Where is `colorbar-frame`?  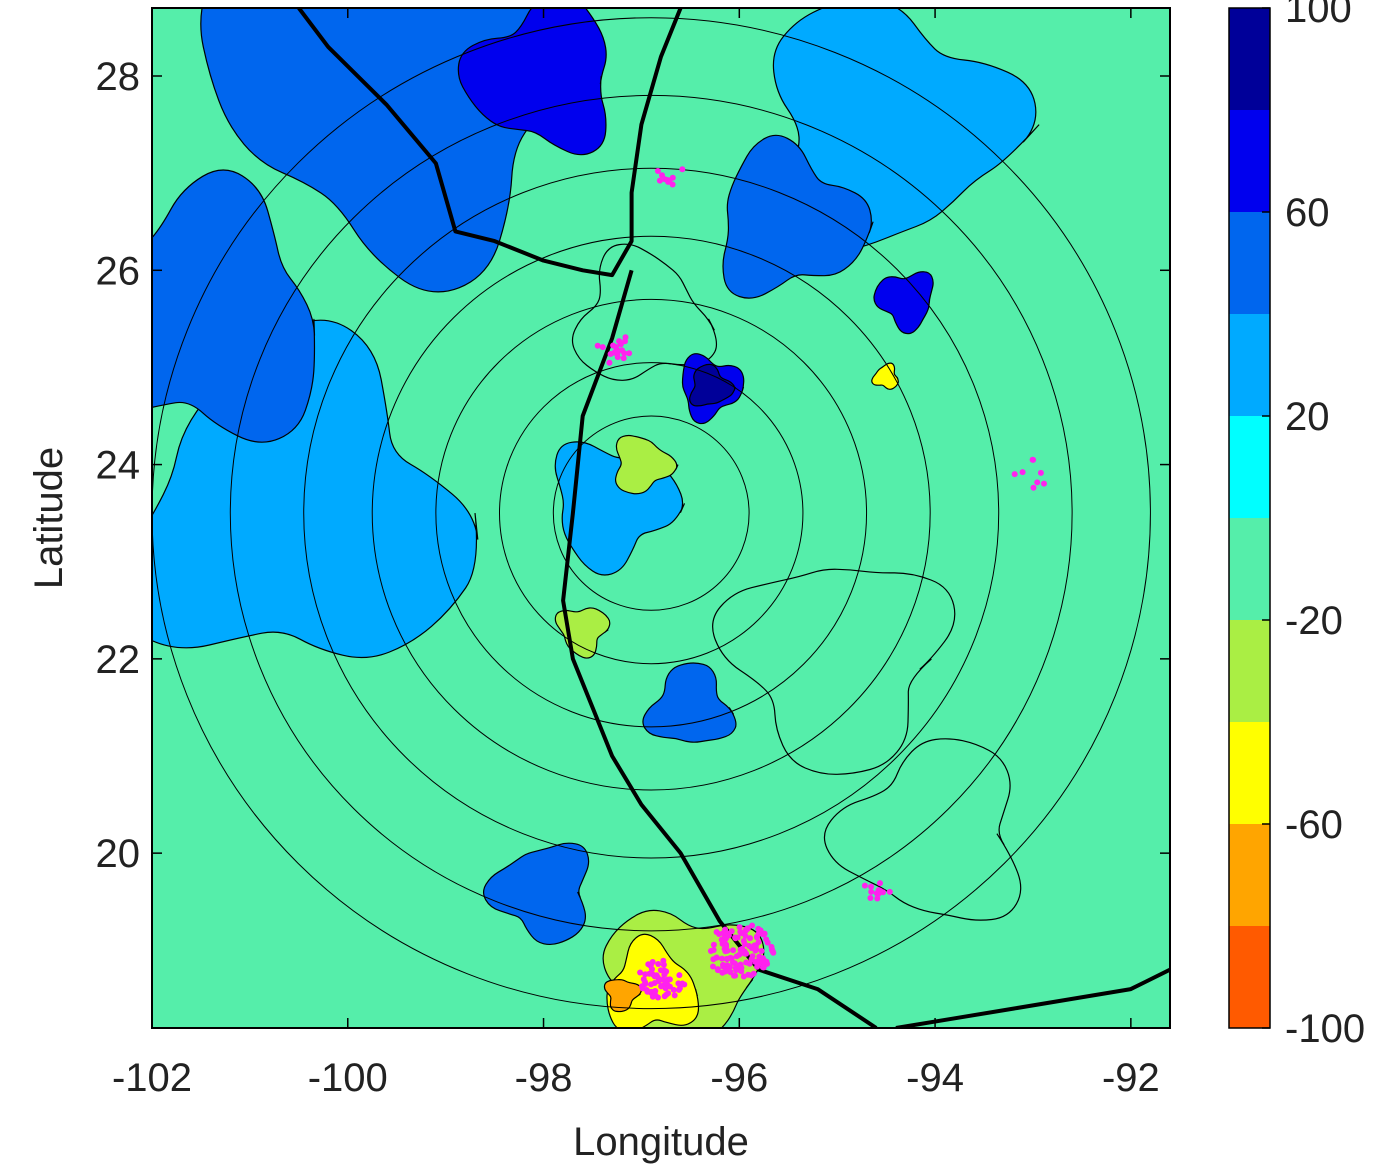 colorbar-frame is located at coordinates (1249, 518).